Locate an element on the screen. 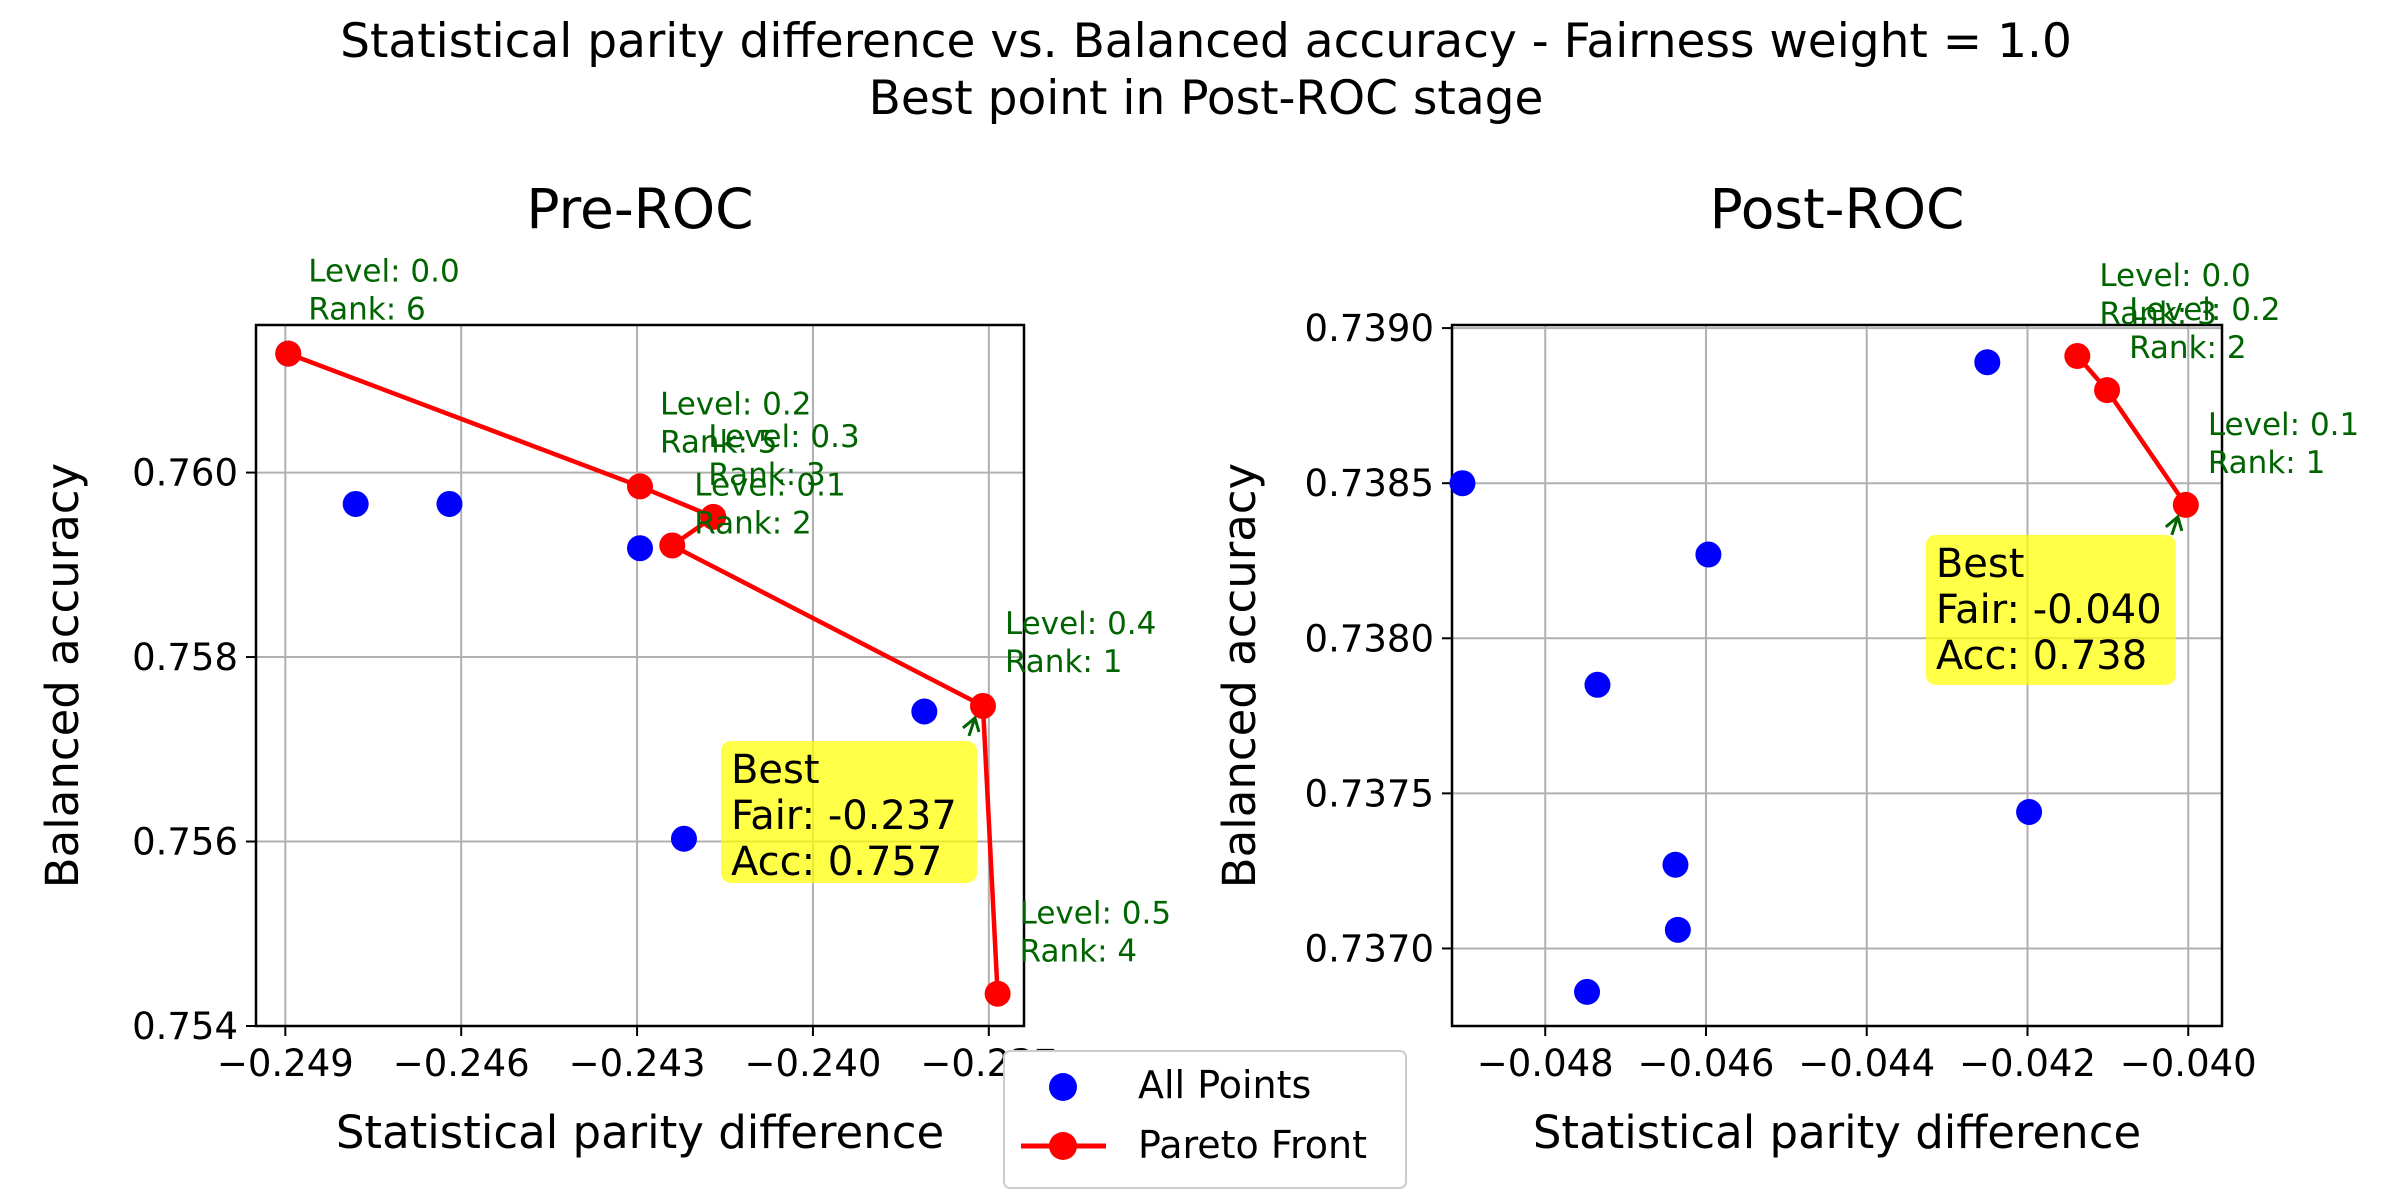 The width and height of the screenshot is (2400, 1200). pre-roc-annotation-level: Level: 0.4 is located at coordinates (1080, 624).